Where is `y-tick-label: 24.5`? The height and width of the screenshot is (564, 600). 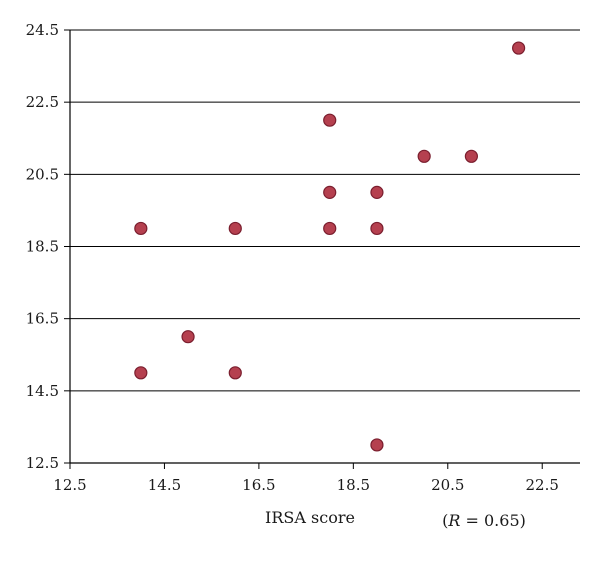
y-tick-label: 24.5 is located at coordinates (42, 30).